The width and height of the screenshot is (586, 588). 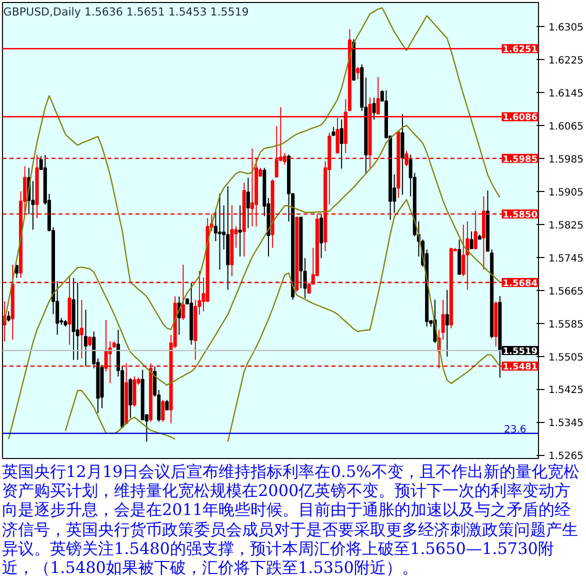 I want to click on y-tick-label: 1.5345, so click(x=566, y=424).